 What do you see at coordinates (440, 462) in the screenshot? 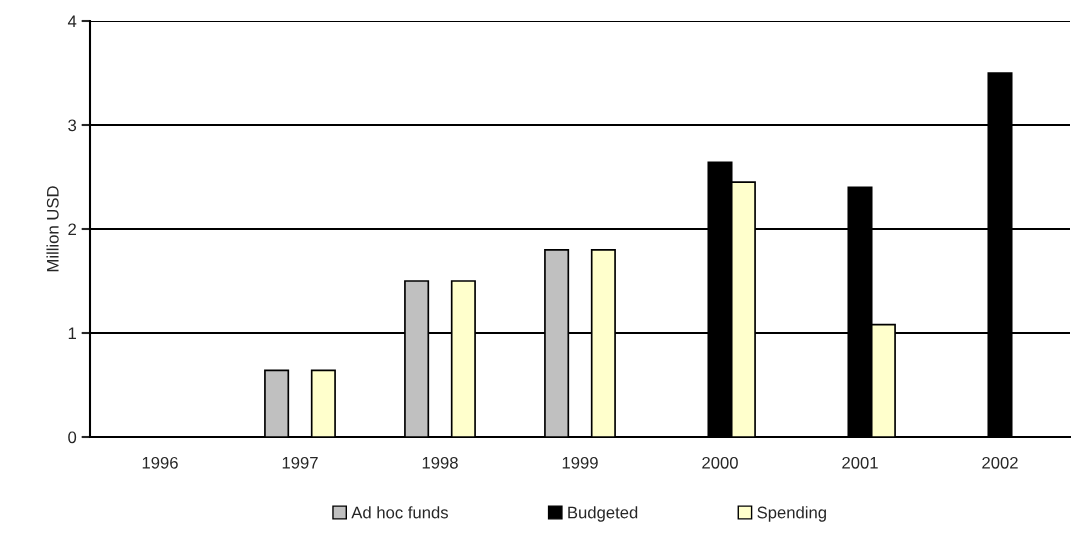
I see `x-tick-label: 1998` at bounding box center [440, 462].